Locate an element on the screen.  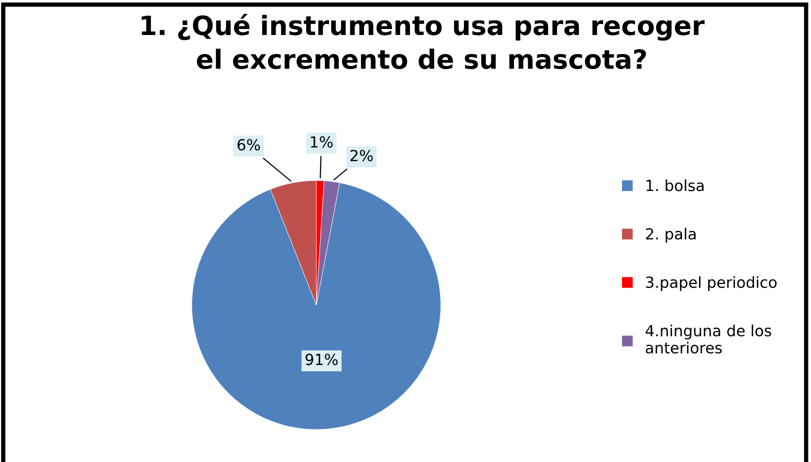
data-label: 91% is located at coordinates (322, 360).